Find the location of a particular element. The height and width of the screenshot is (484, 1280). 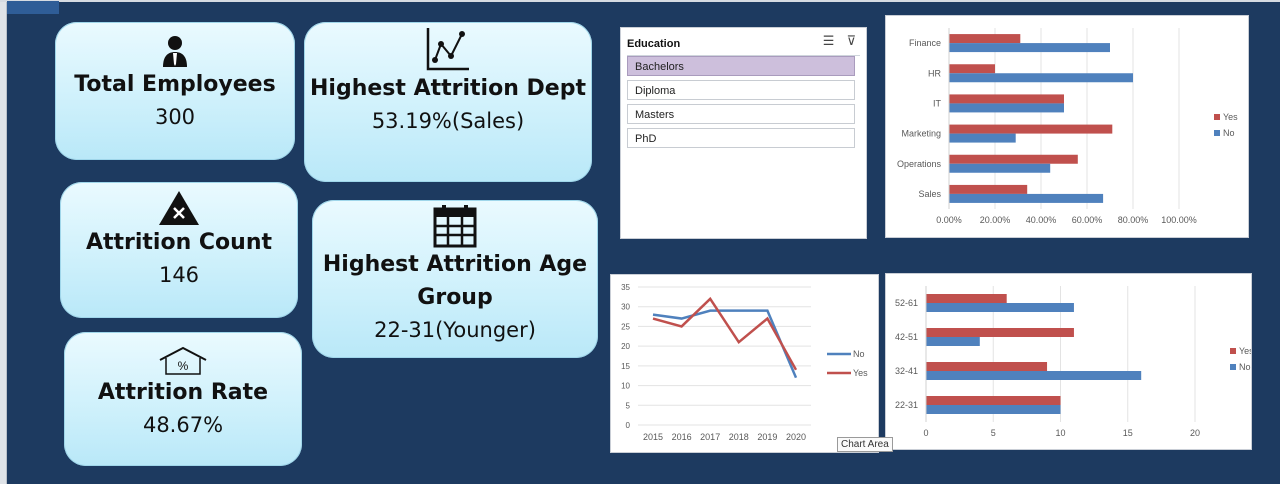

x-tick-label: 0.00% is located at coordinates (949, 220).